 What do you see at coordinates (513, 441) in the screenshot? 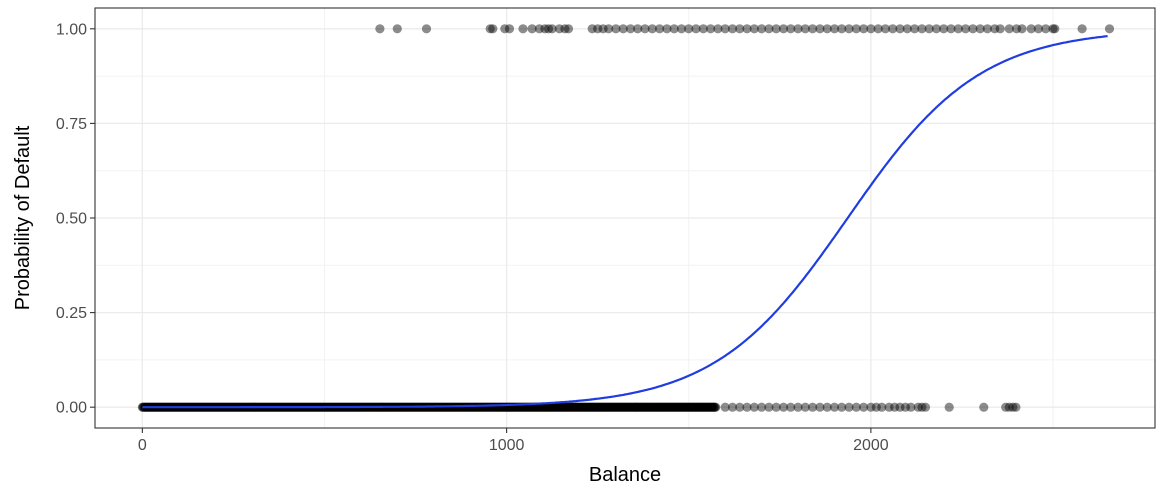
I see `x-axis-ticks: 0 1000 2000` at bounding box center [513, 441].